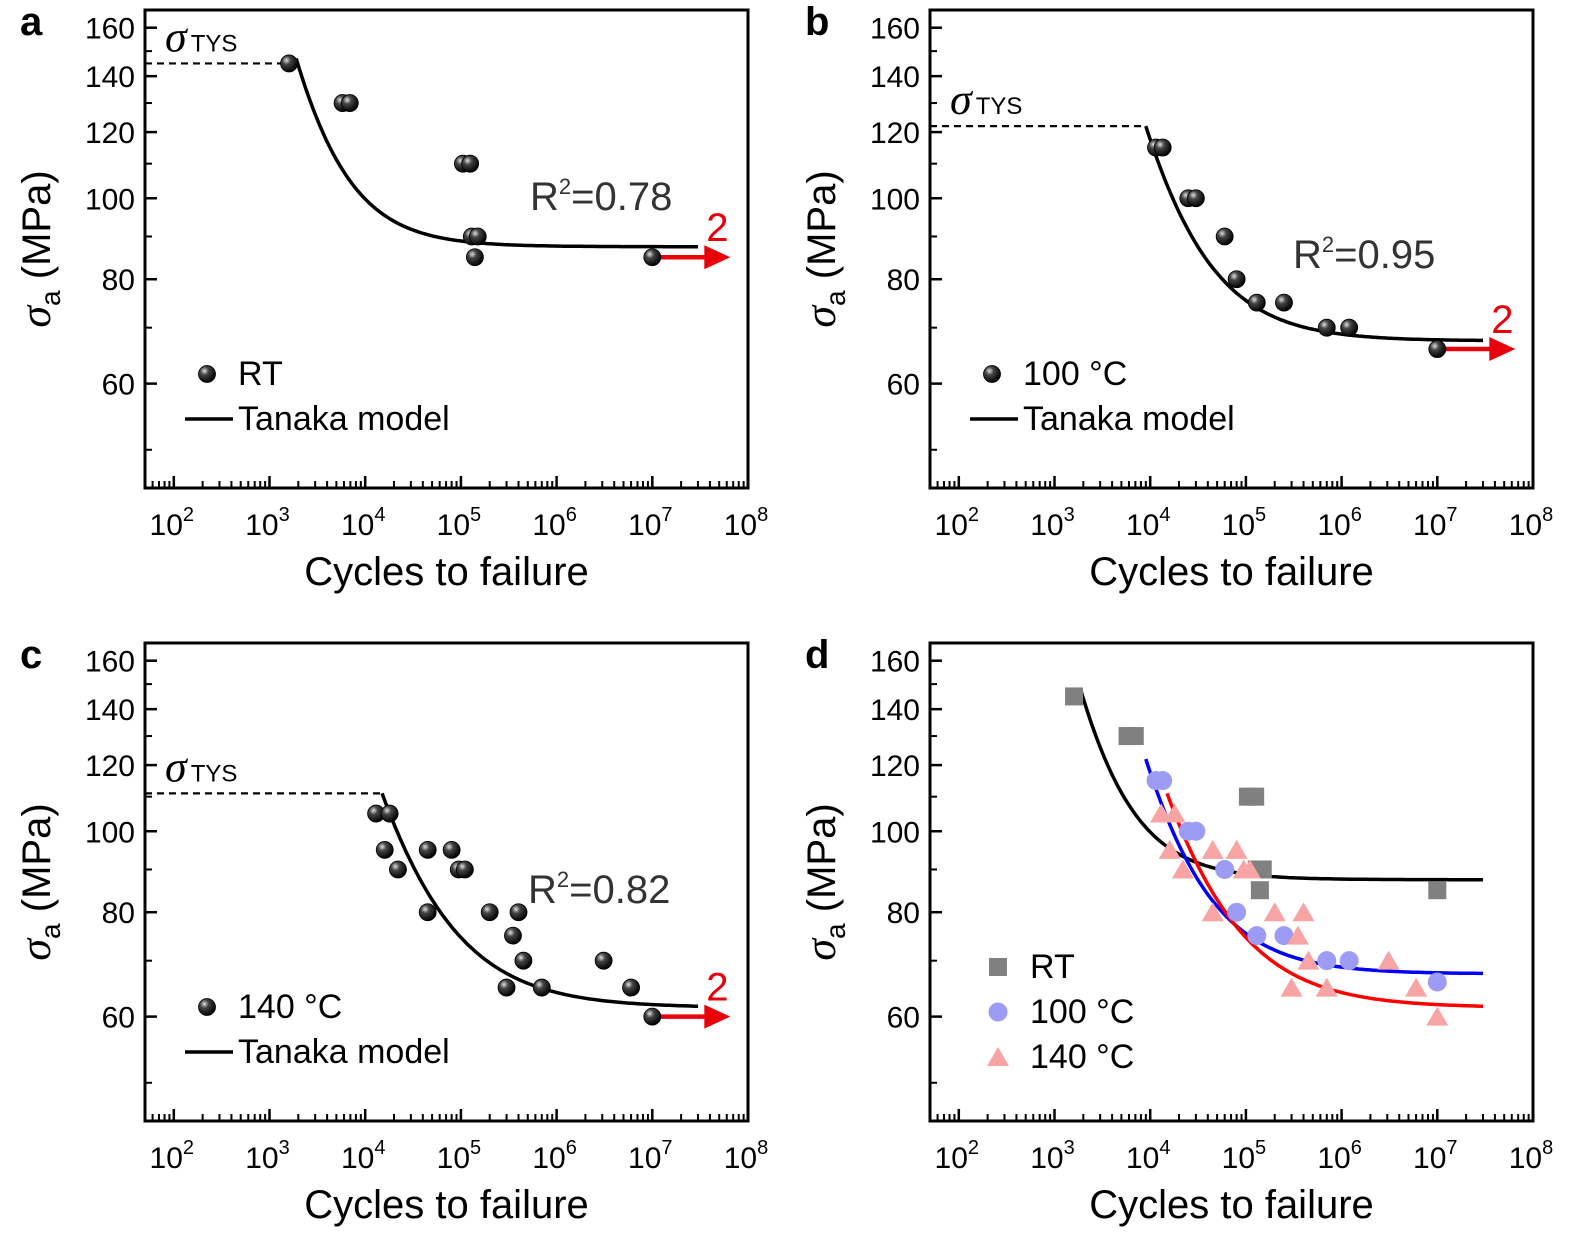 Image resolution: width=1584 pixels, height=1249 pixels. I want to click on panel-letter: b, so click(817, 22).